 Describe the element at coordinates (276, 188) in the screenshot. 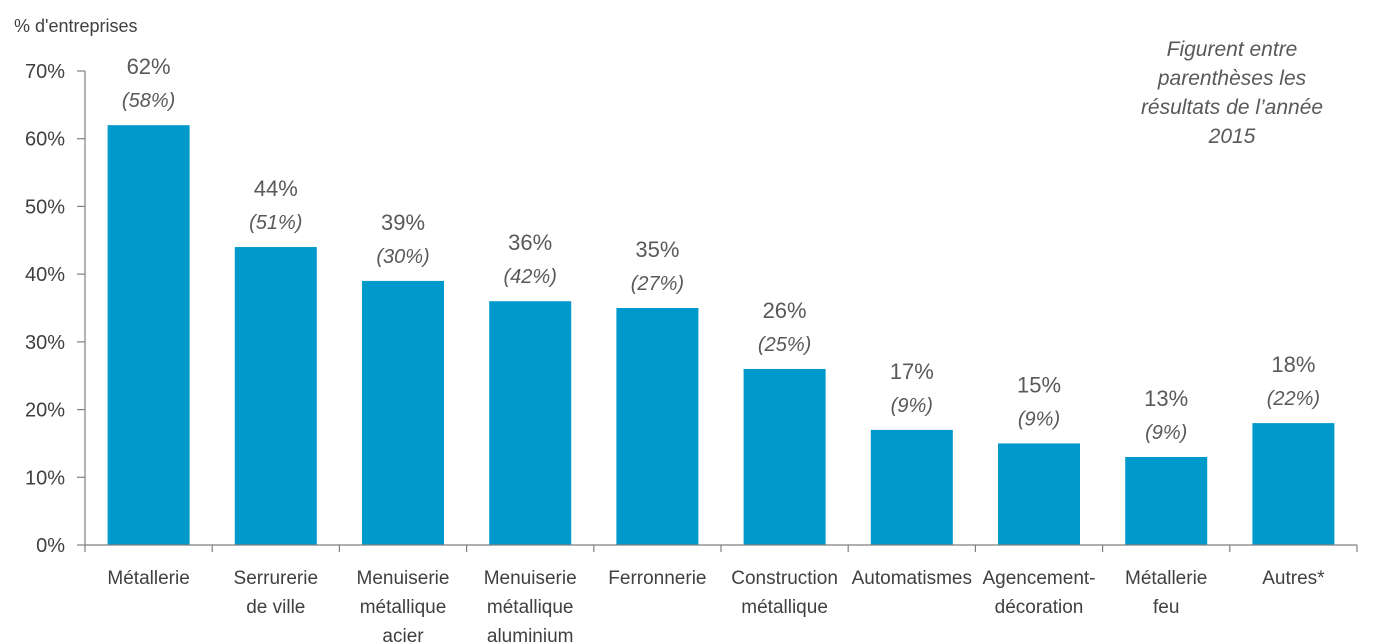

I see `value-label: 44%` at that location.